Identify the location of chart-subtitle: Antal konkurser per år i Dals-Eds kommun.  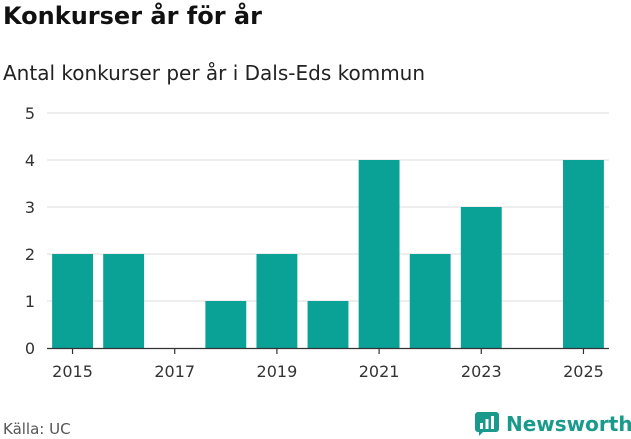
(214, 73).